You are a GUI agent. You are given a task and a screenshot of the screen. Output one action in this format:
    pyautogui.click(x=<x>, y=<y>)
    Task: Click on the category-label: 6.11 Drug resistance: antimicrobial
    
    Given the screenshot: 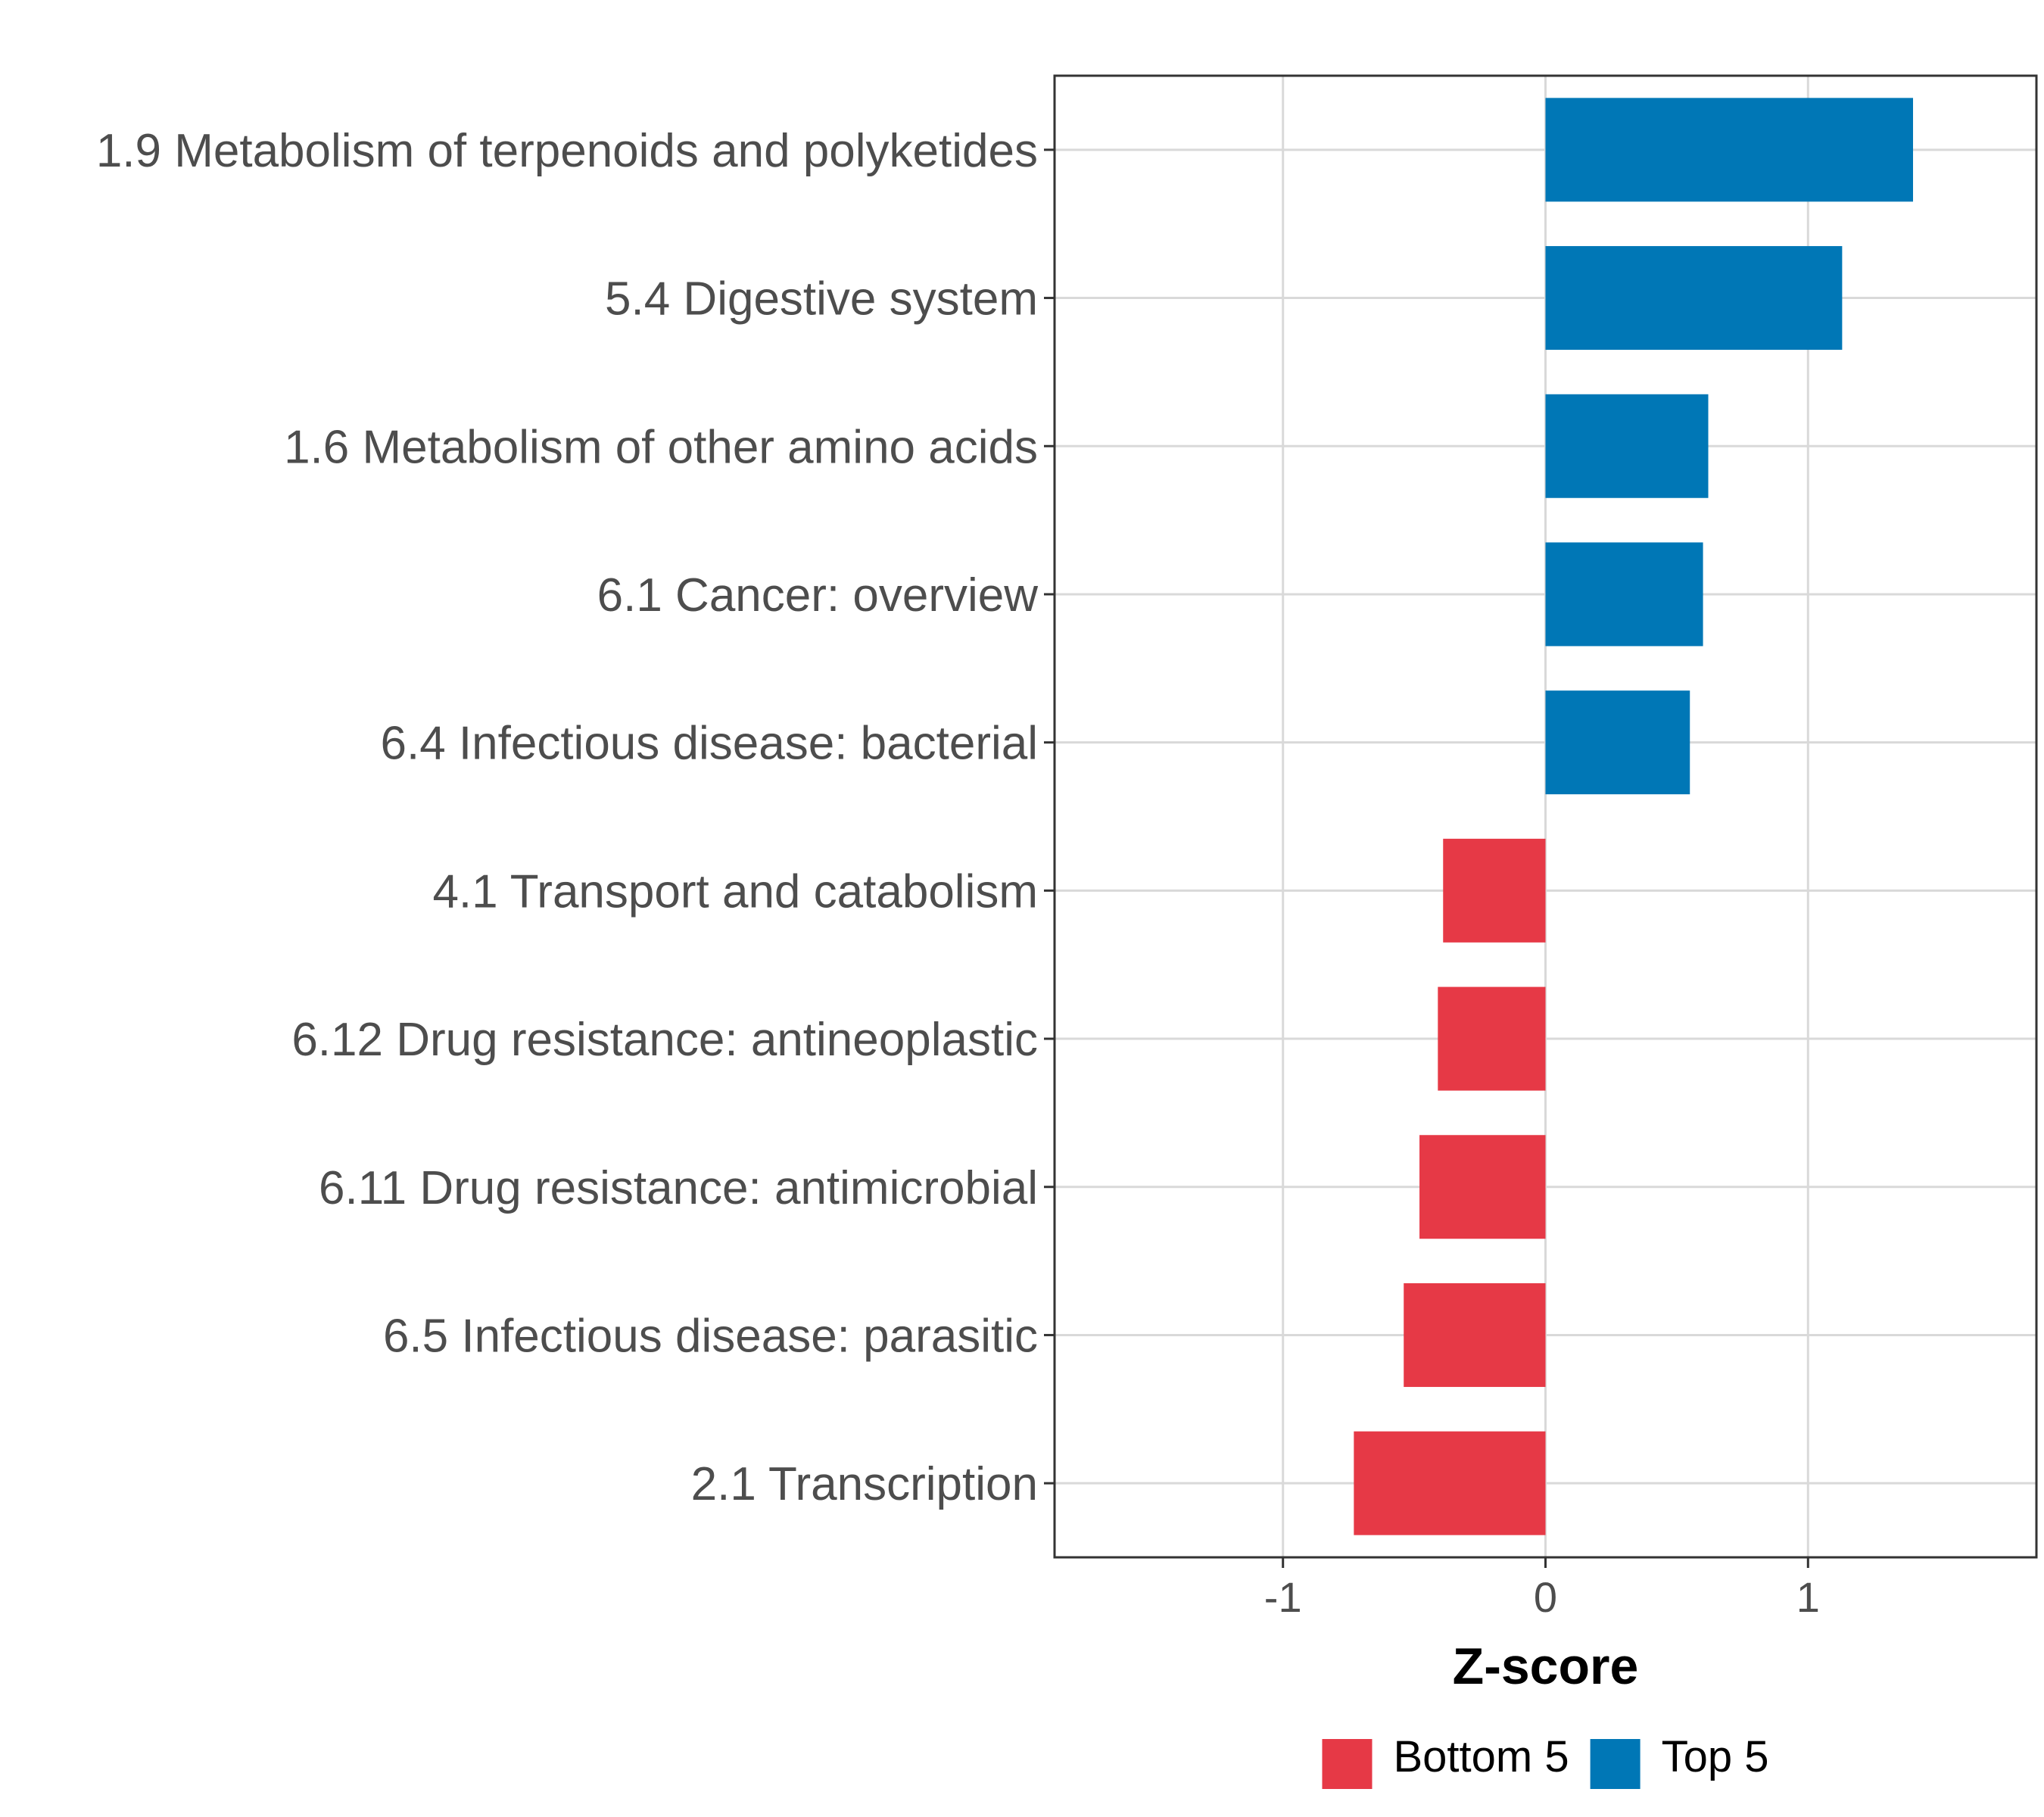 What is the action you would take?
    pyautogui.click(x=678, y=1188)
    